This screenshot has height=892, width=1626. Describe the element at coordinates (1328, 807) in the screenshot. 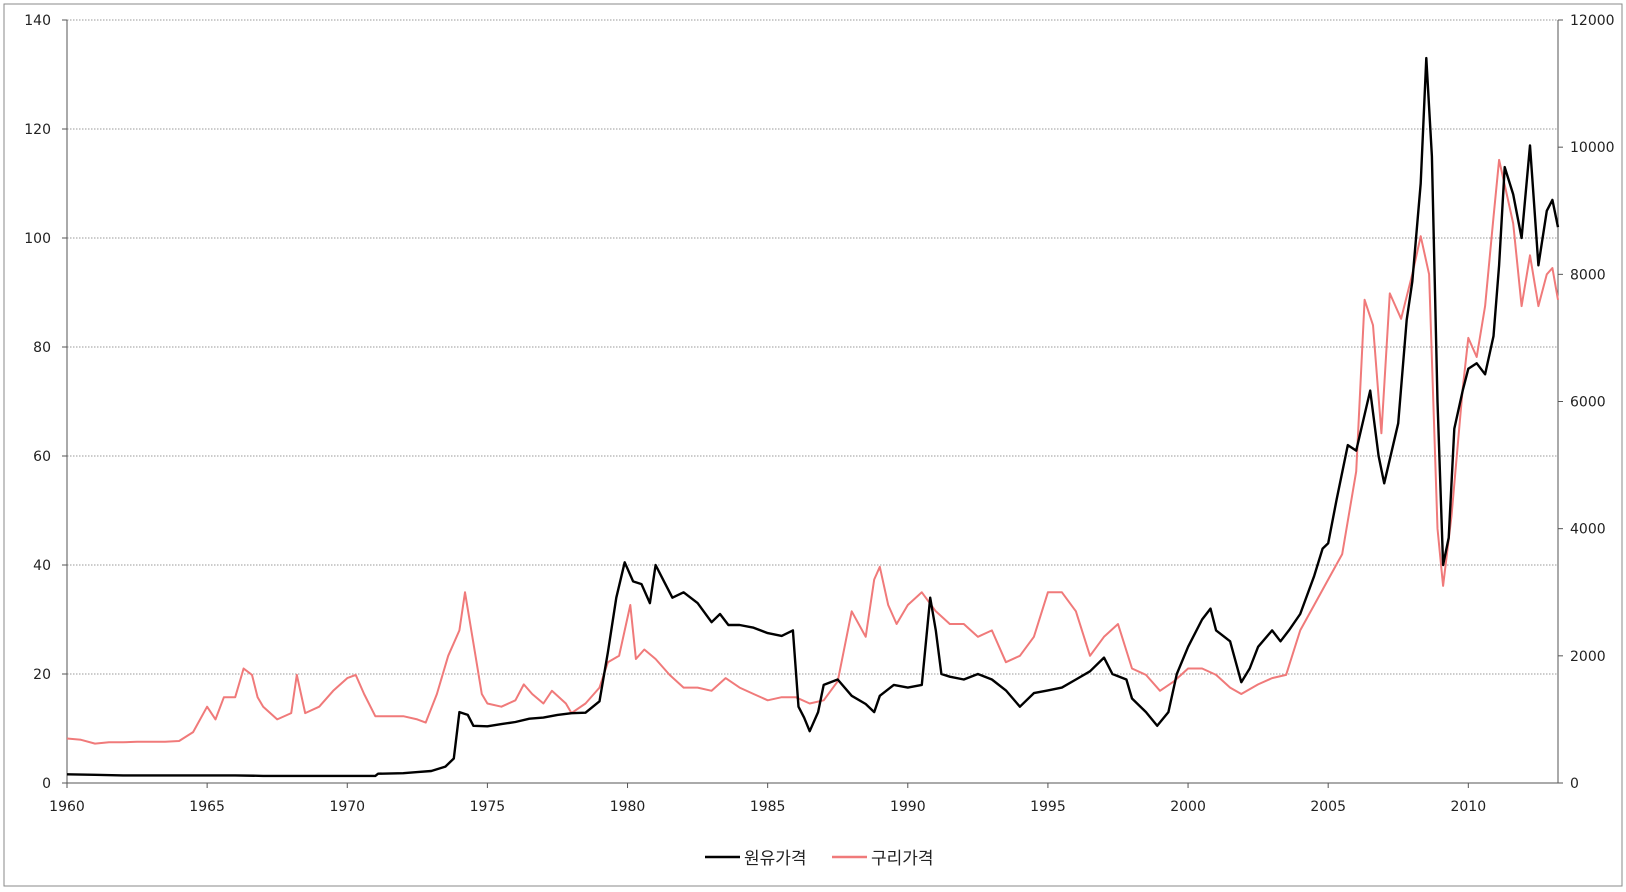

I see `x-tick-label: 2005` at that location.